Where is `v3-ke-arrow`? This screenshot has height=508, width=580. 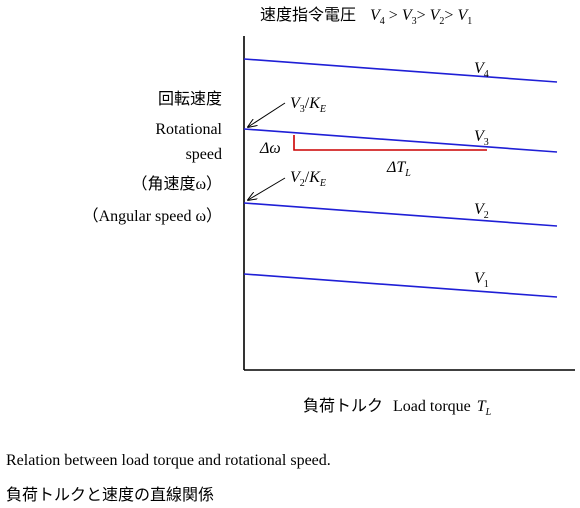 v3-ke-arrow is located at coordinates (267, 114).